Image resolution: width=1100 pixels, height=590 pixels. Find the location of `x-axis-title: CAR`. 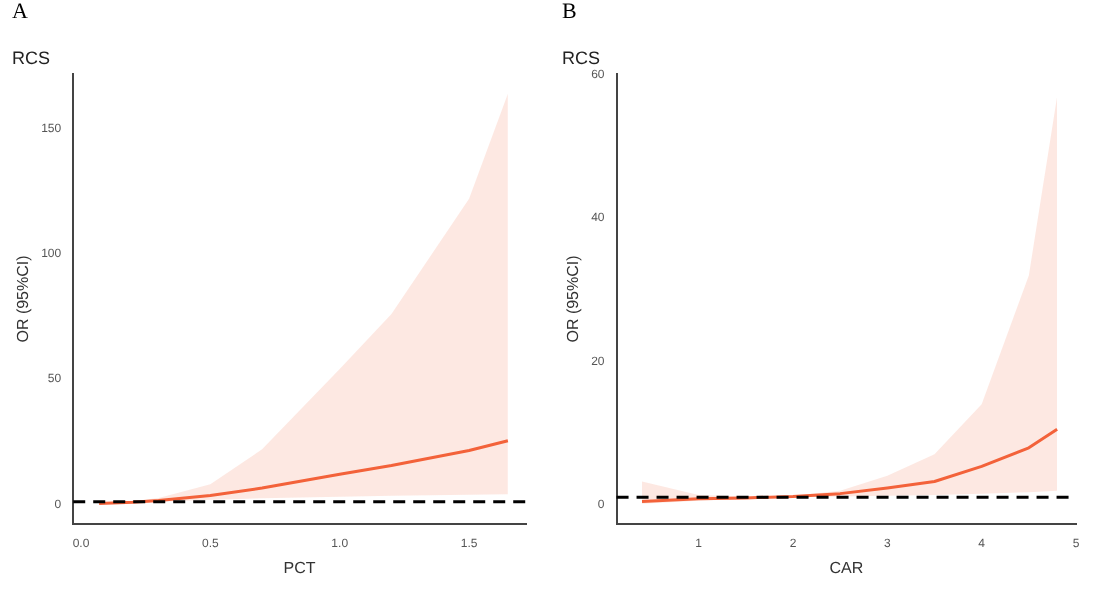

x-axis-title: CAR is located at coordinates (846, 567).